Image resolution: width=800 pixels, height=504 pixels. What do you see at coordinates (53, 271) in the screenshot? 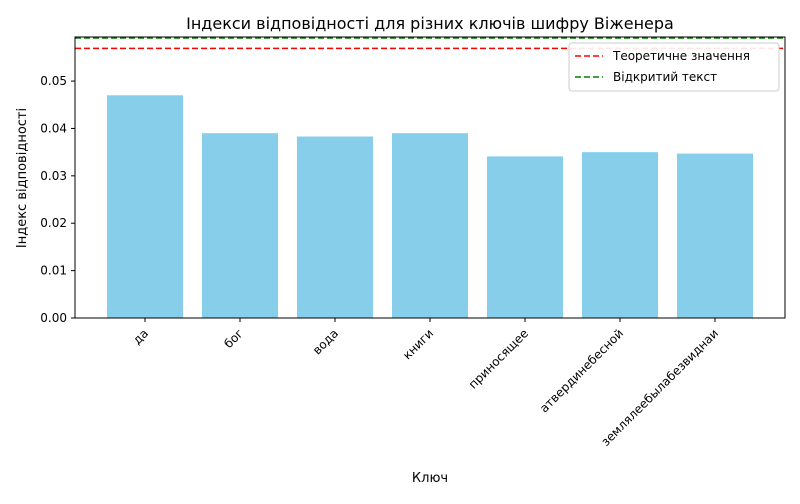
I see `y-tick-label-2: 0.01` at bounding box center [53, 271].